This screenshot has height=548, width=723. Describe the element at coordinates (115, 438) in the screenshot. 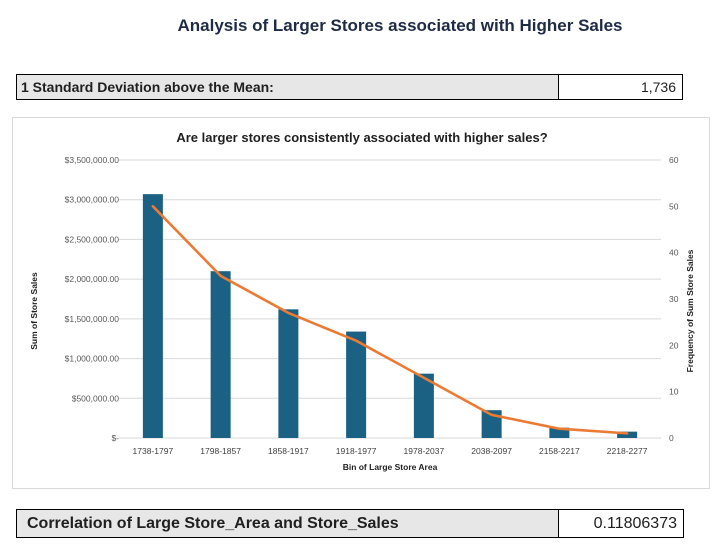

I see `y-tick-label: $-` at that location.